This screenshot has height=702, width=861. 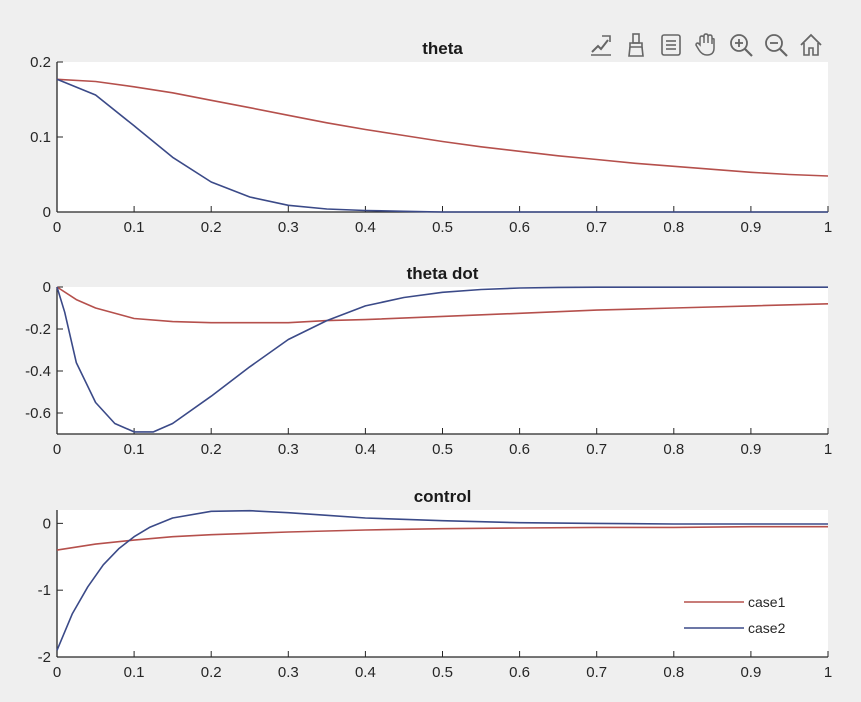 I want to click on y-tick-label: -0.6, so click(x=38, y=413).